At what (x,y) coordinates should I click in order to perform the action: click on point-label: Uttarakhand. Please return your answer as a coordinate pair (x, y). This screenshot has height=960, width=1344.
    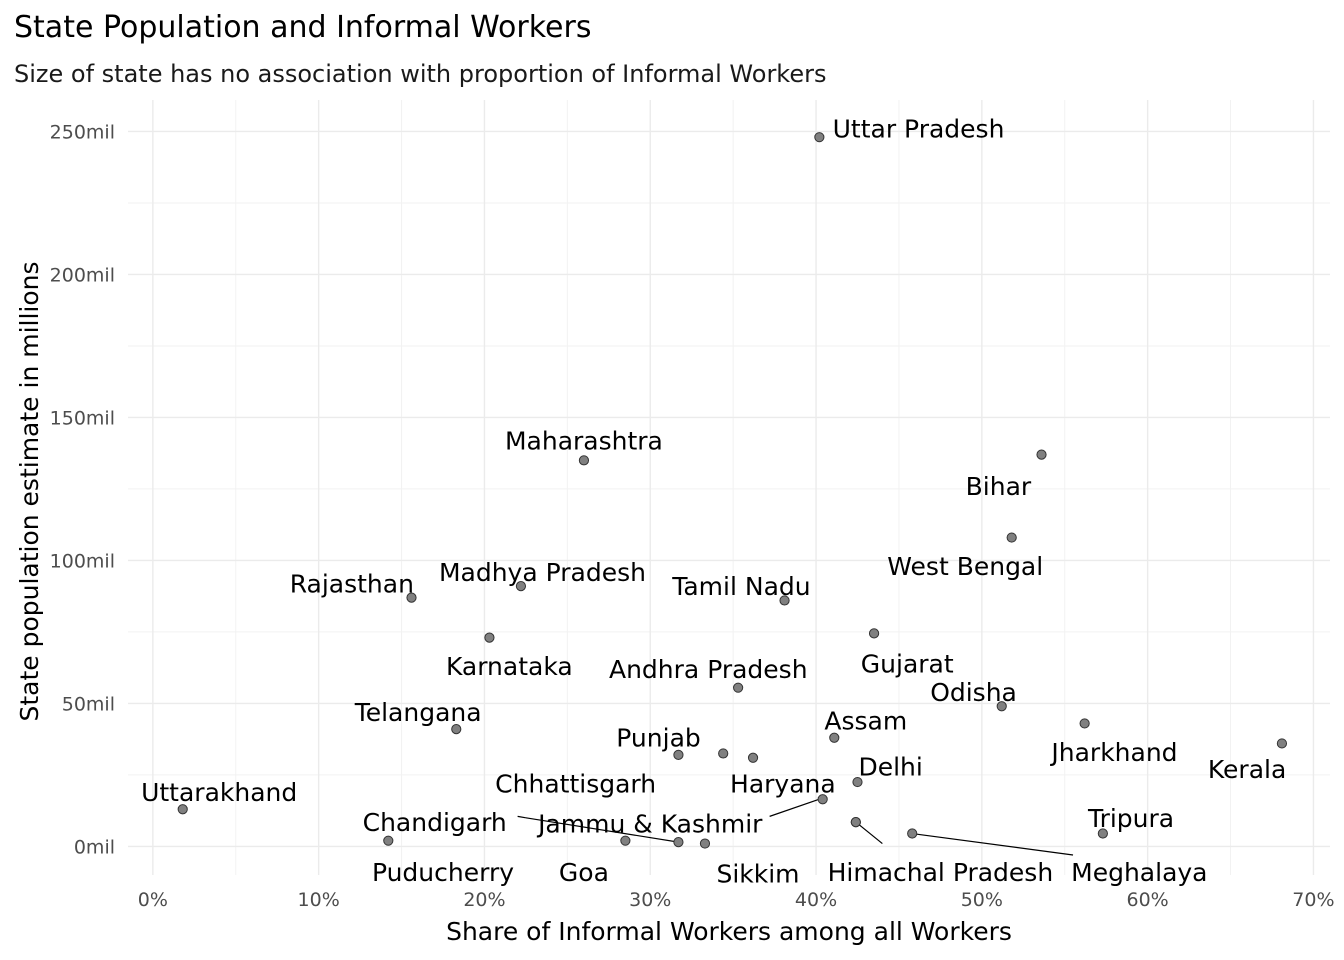
    Looking at the image, I should click on (219, 792).